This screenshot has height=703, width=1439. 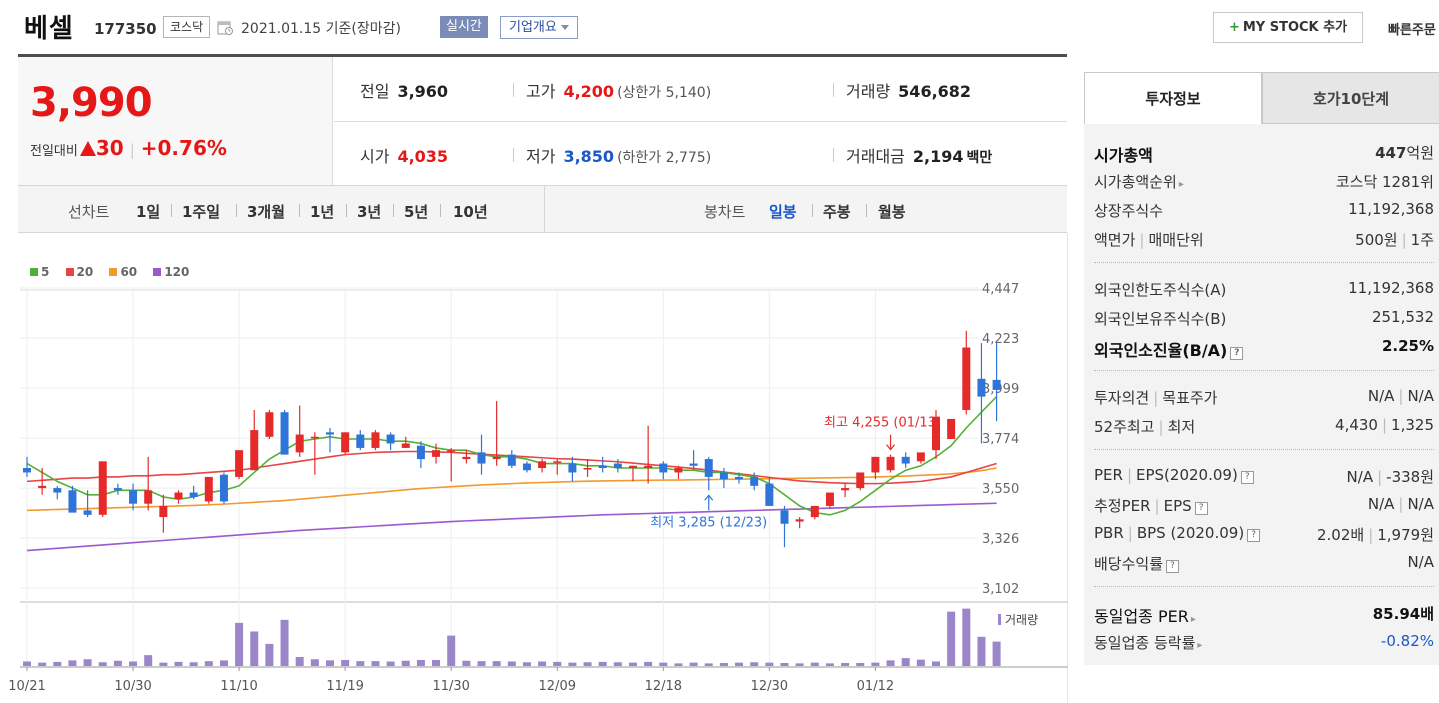 What do you see at coordinates (1000, 539) in the screenshot?
I see `y-tick-label: 3,326` at bounding box center [1000, 539].